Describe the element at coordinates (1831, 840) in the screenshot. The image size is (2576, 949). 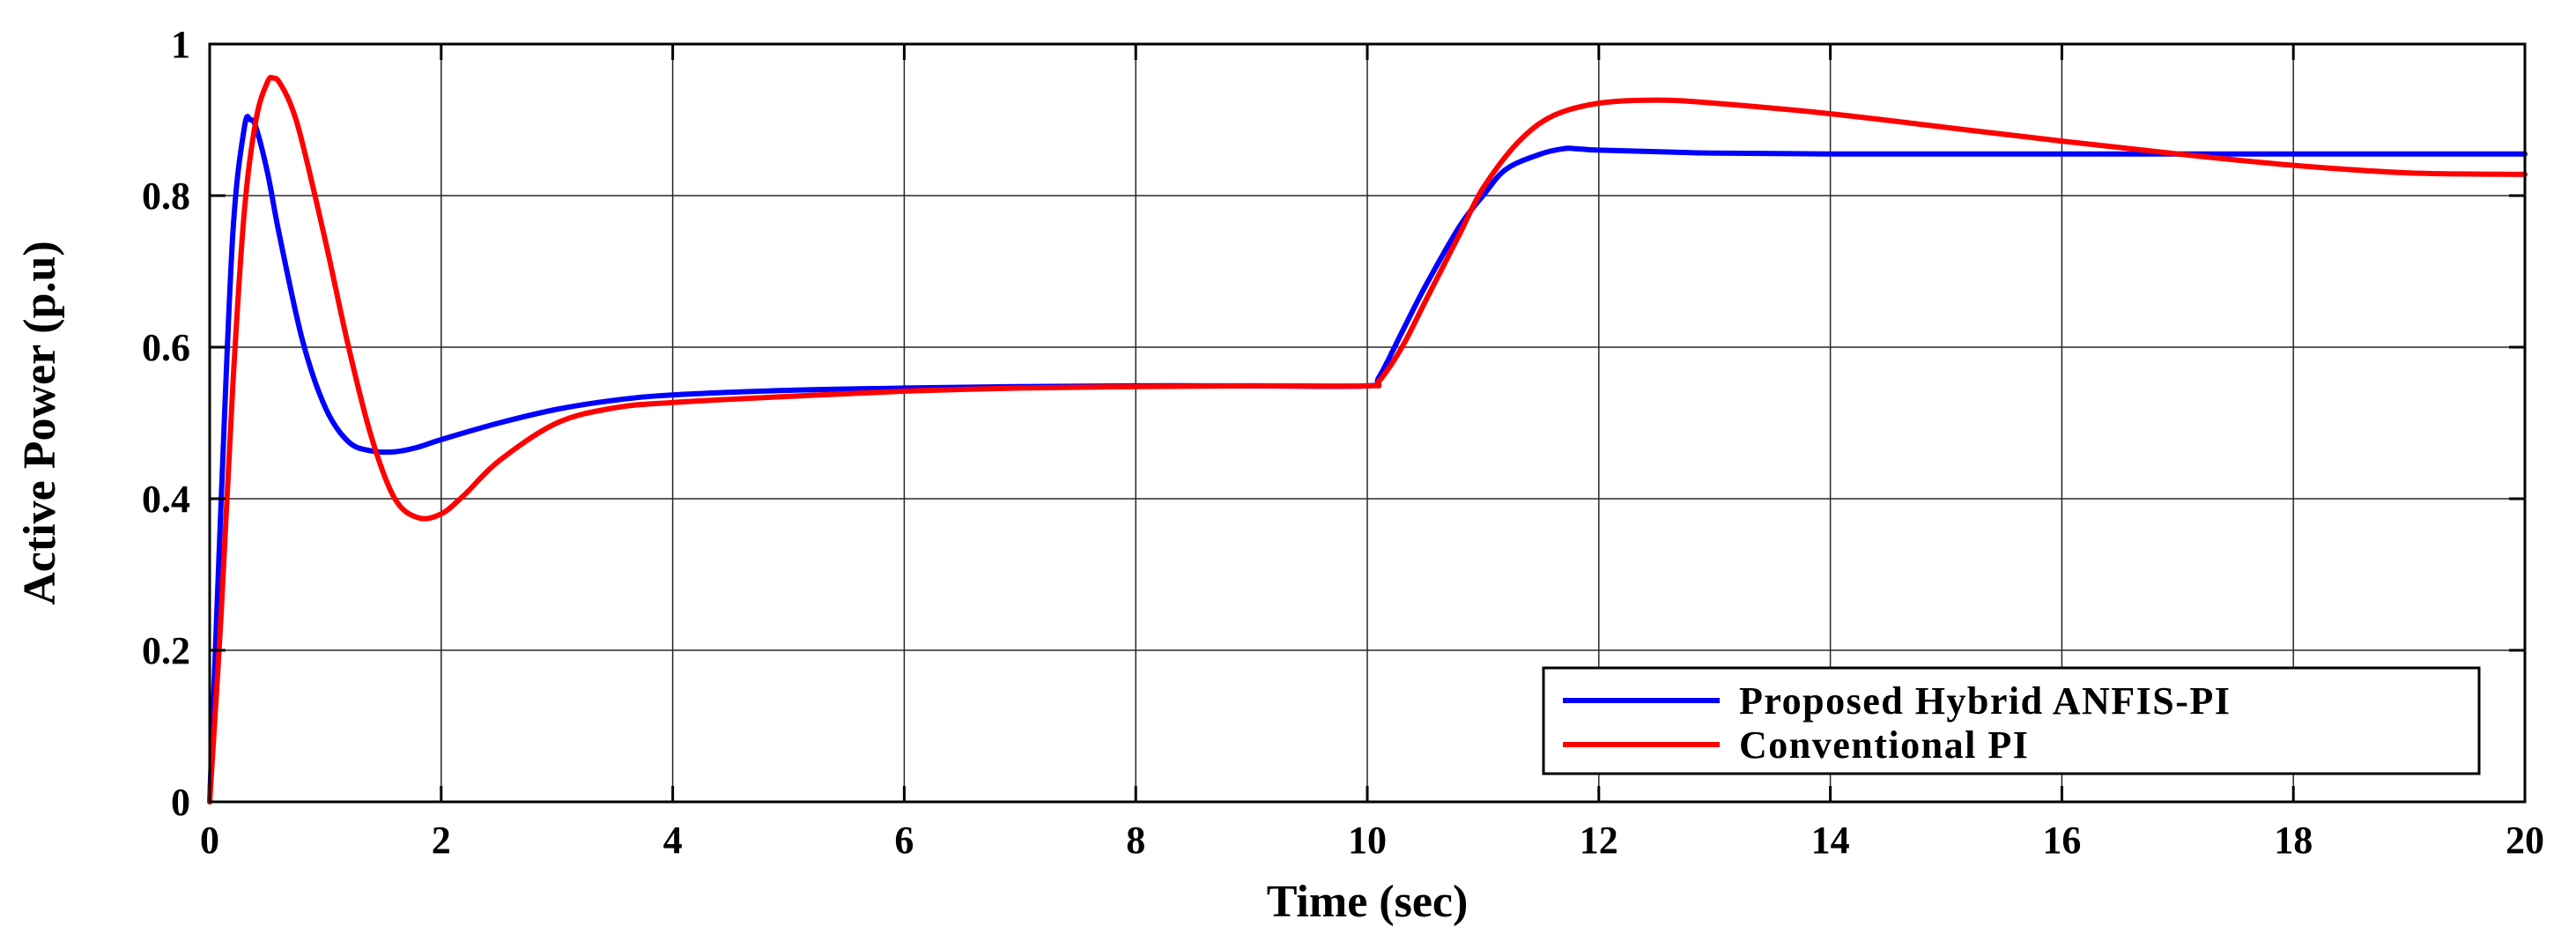
I see `x-tick-label: 14` at that location.